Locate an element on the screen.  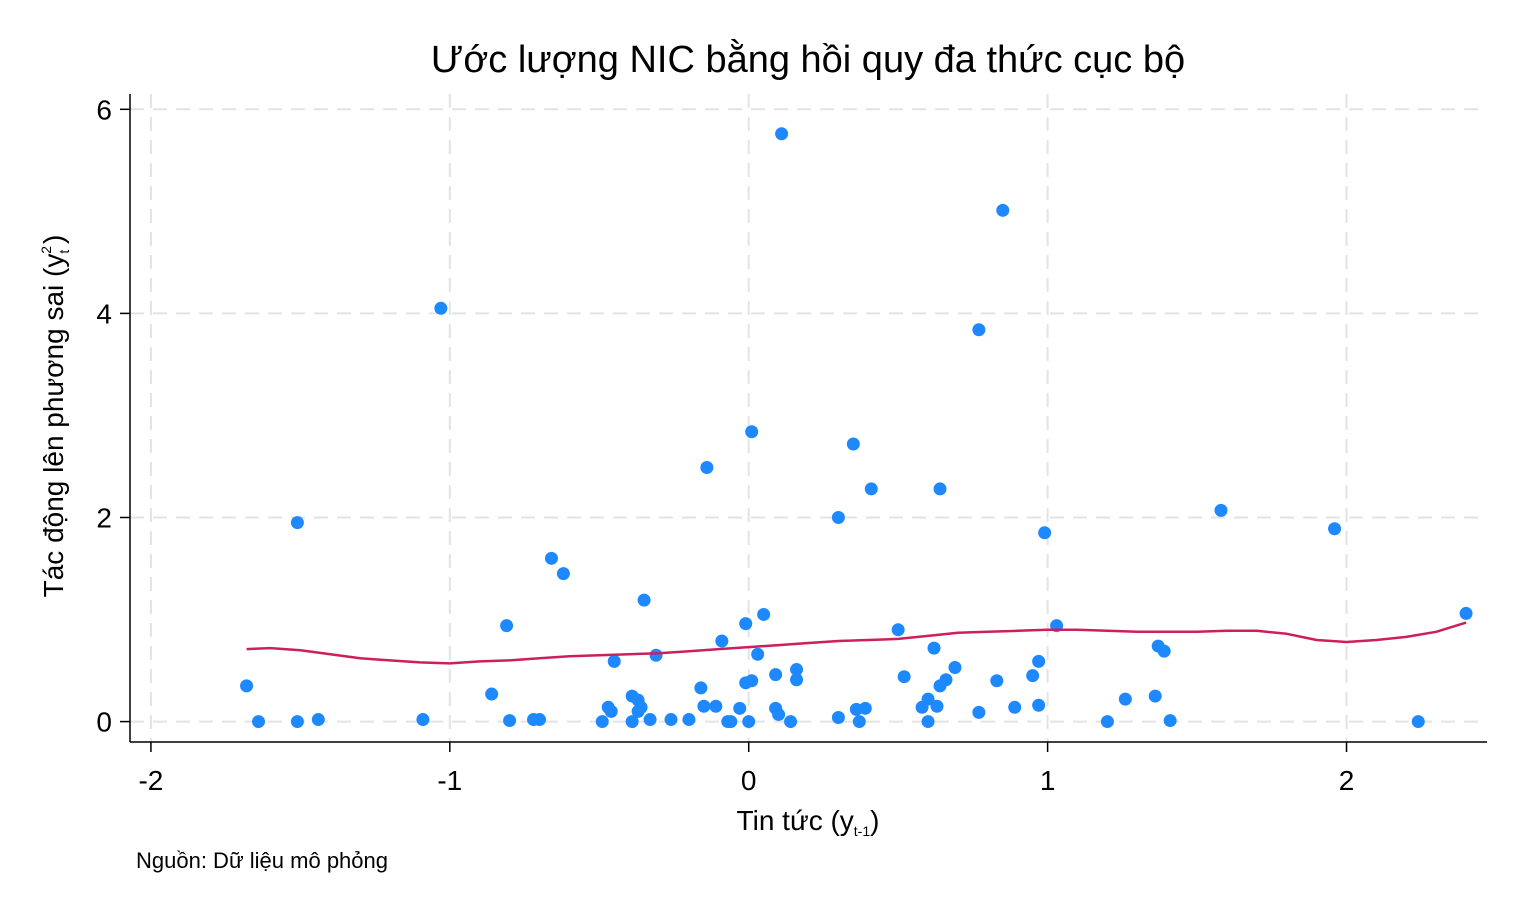
y-axis-label: Tác động lên phương sai (yt2) is located at coordinates (55, 416).